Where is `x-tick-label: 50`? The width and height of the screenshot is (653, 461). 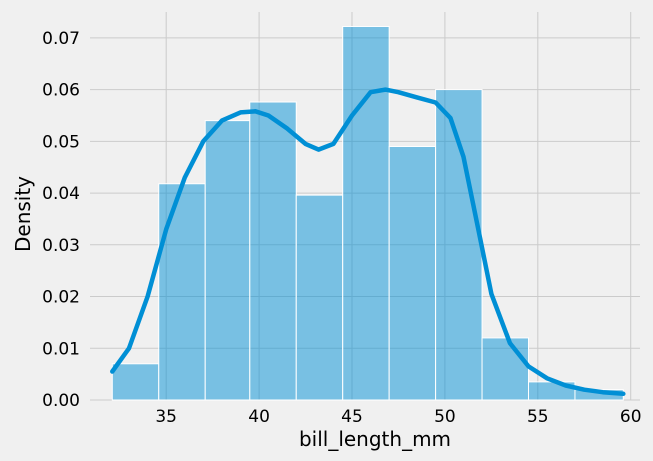
x-tick-label: 50 is located at coordinates (445, 417).